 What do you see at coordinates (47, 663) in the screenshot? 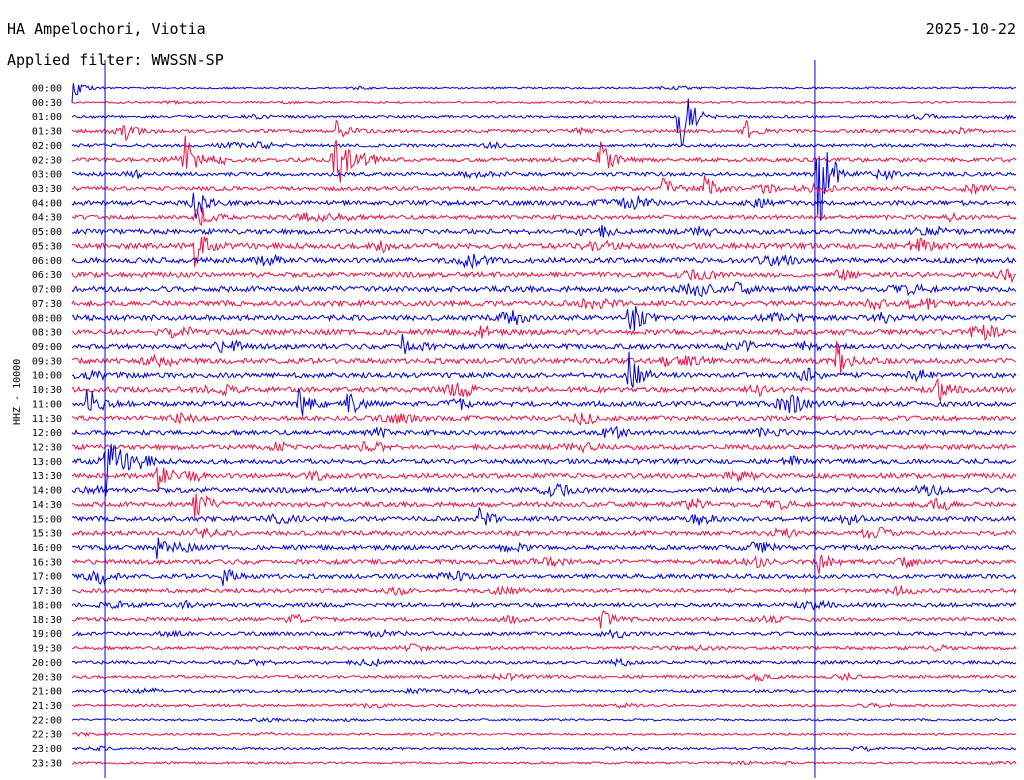
I see `row-time-label: 20:00` at bounding box center [47, 663].